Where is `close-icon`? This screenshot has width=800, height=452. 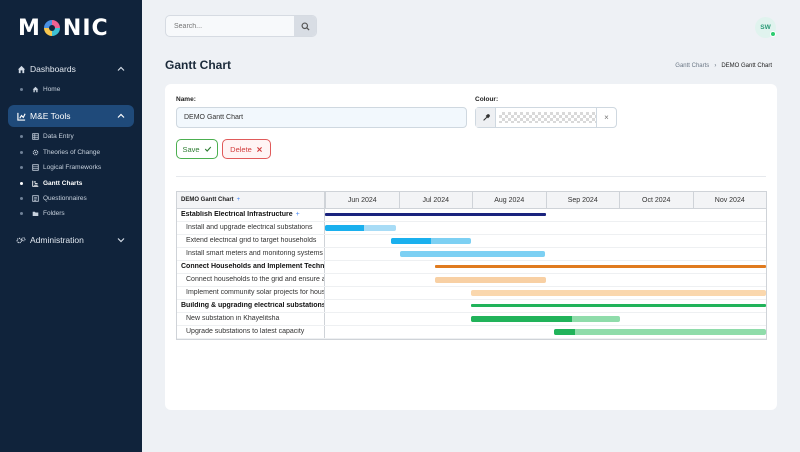 close-icon is located at coordinates (259, 149).